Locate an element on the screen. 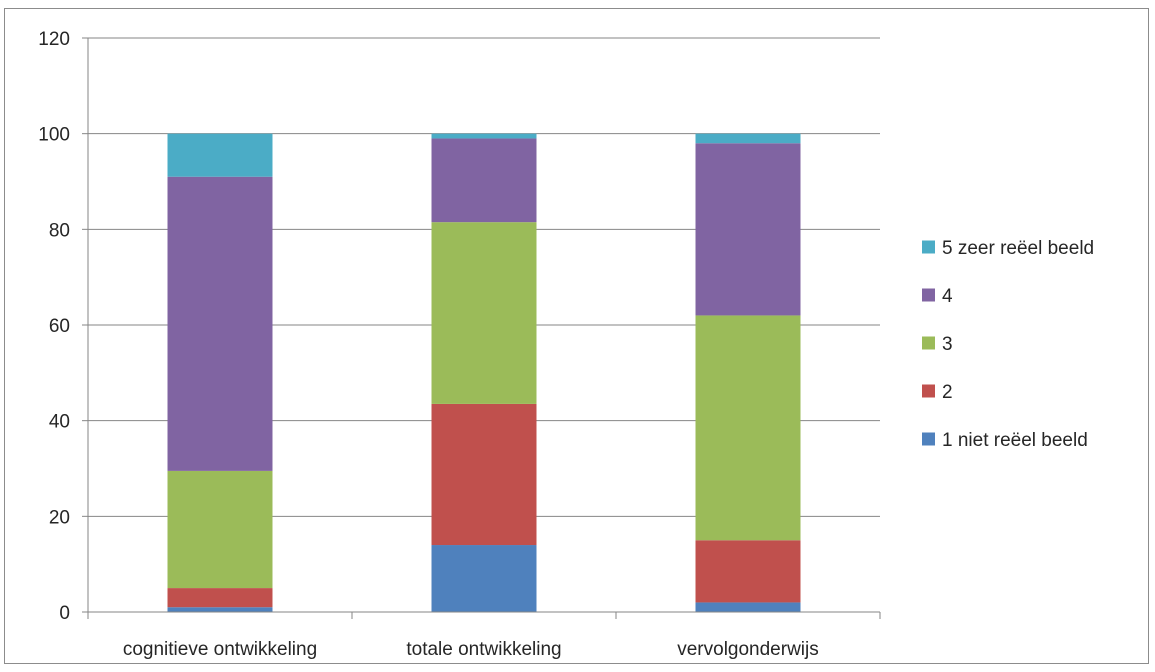  legend-label: 5 zeer reëel beeld is located at coordinates (1018, 248).